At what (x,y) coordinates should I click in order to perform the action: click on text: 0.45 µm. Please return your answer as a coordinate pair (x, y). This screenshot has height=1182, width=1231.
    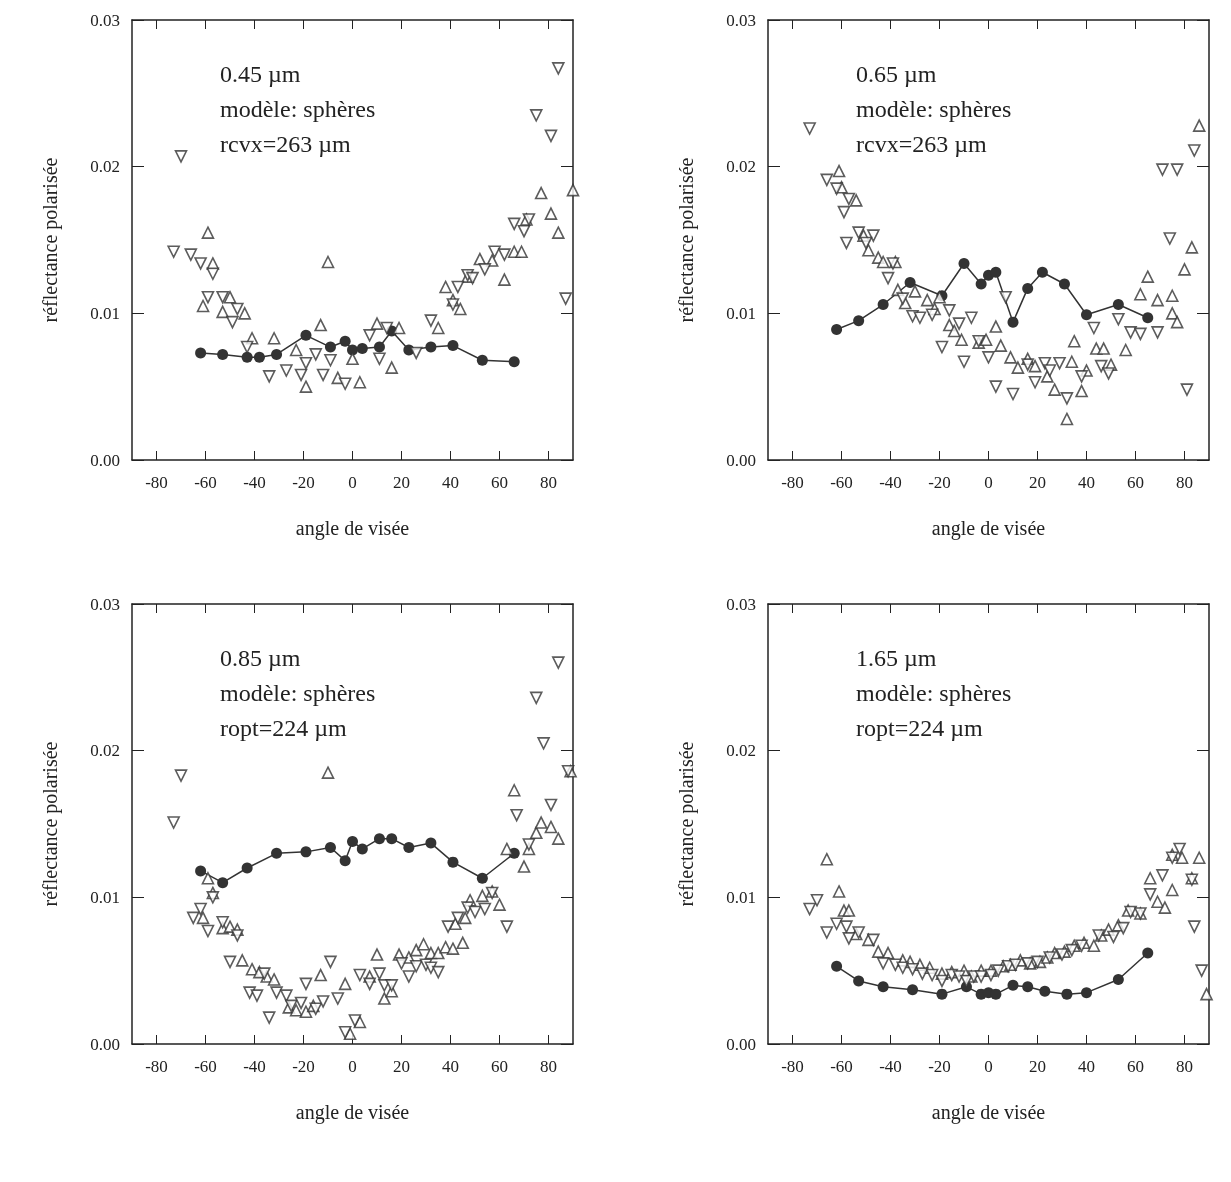
    Looking at the image, I should click on (260, 74).